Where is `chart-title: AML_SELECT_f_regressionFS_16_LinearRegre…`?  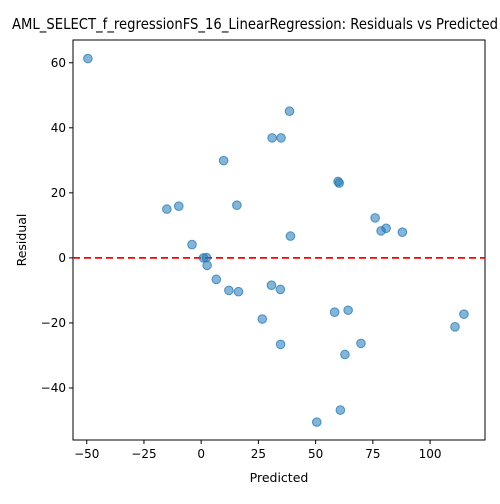
chart-title: AML_SELECT_f_regressionFS_16_LinearRegre… is located at coordinates (255, 24).